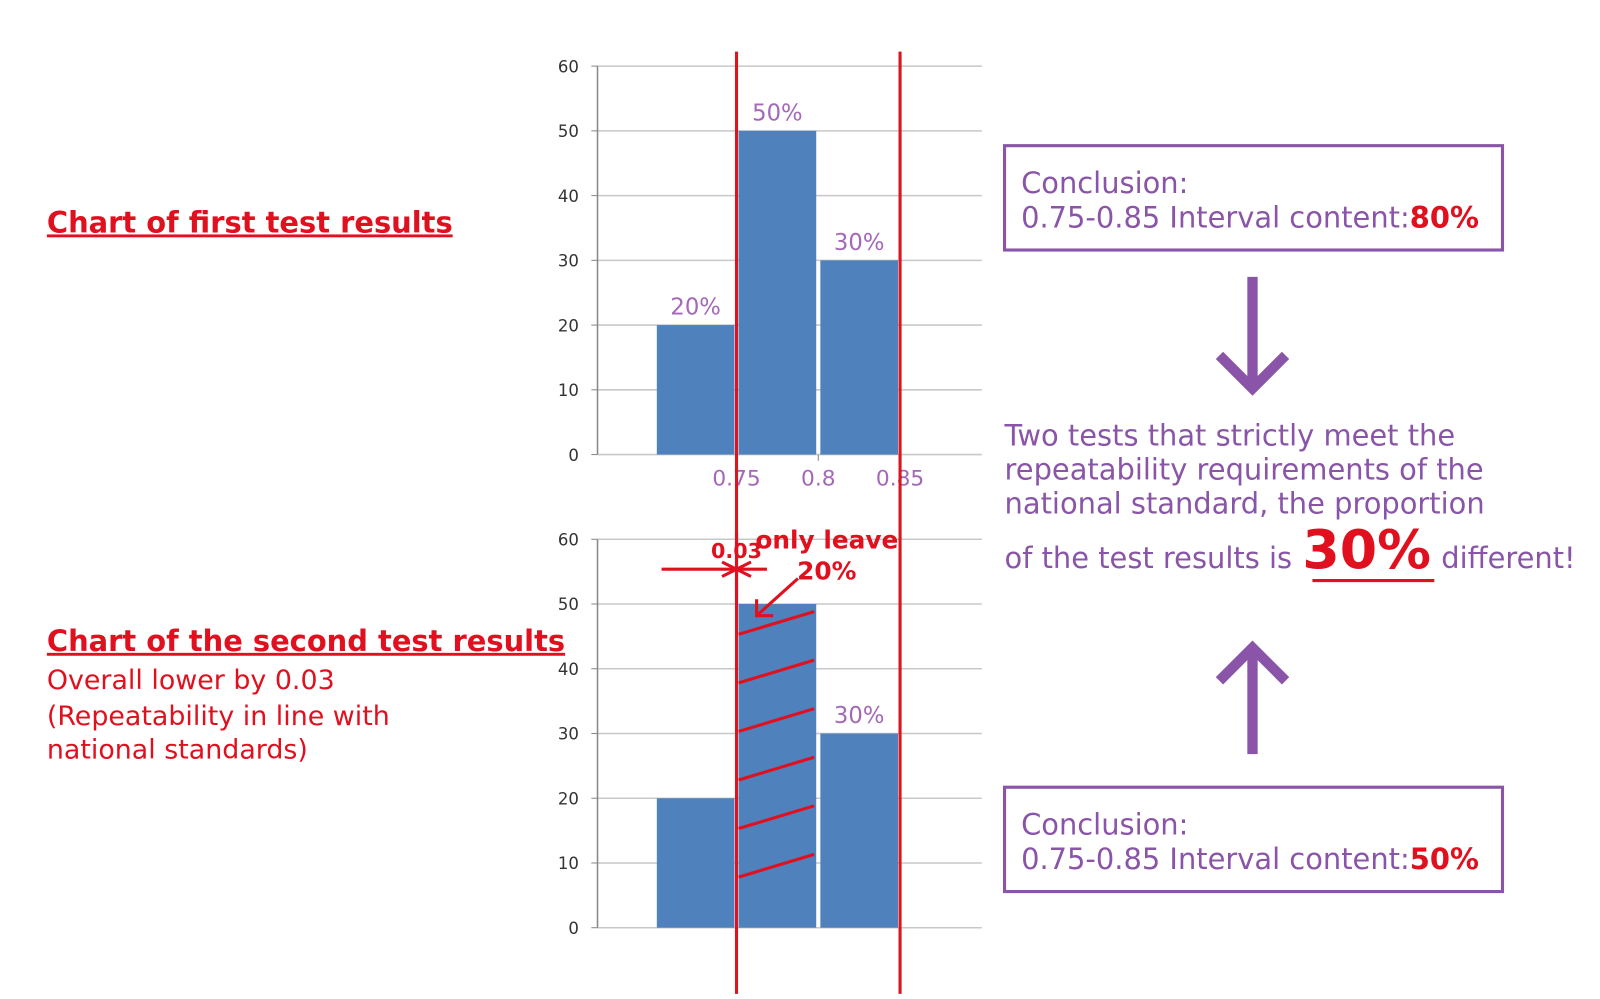  I want to click on dimension-head, so click(742, 569).